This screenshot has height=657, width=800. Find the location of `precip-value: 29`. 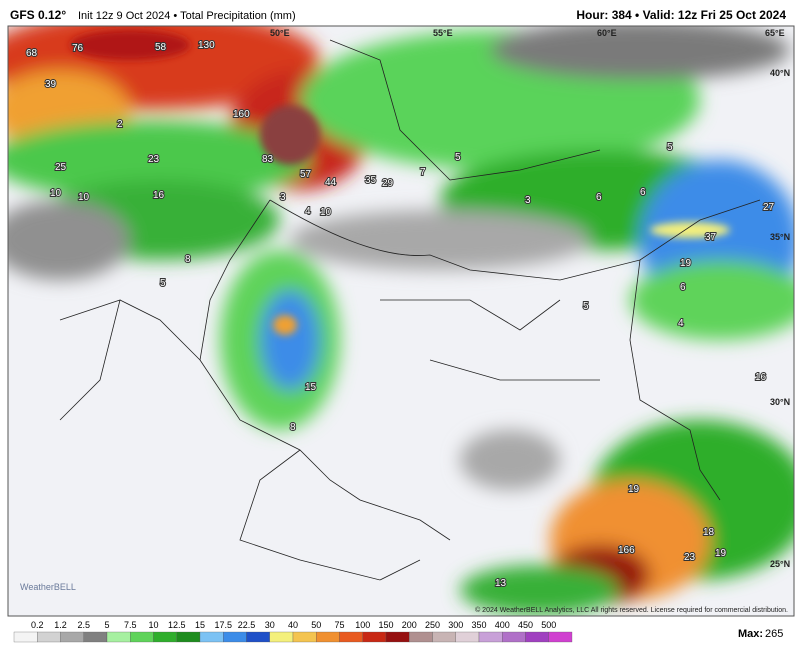

precip-value: 29 is located at coordinates (388, 183).